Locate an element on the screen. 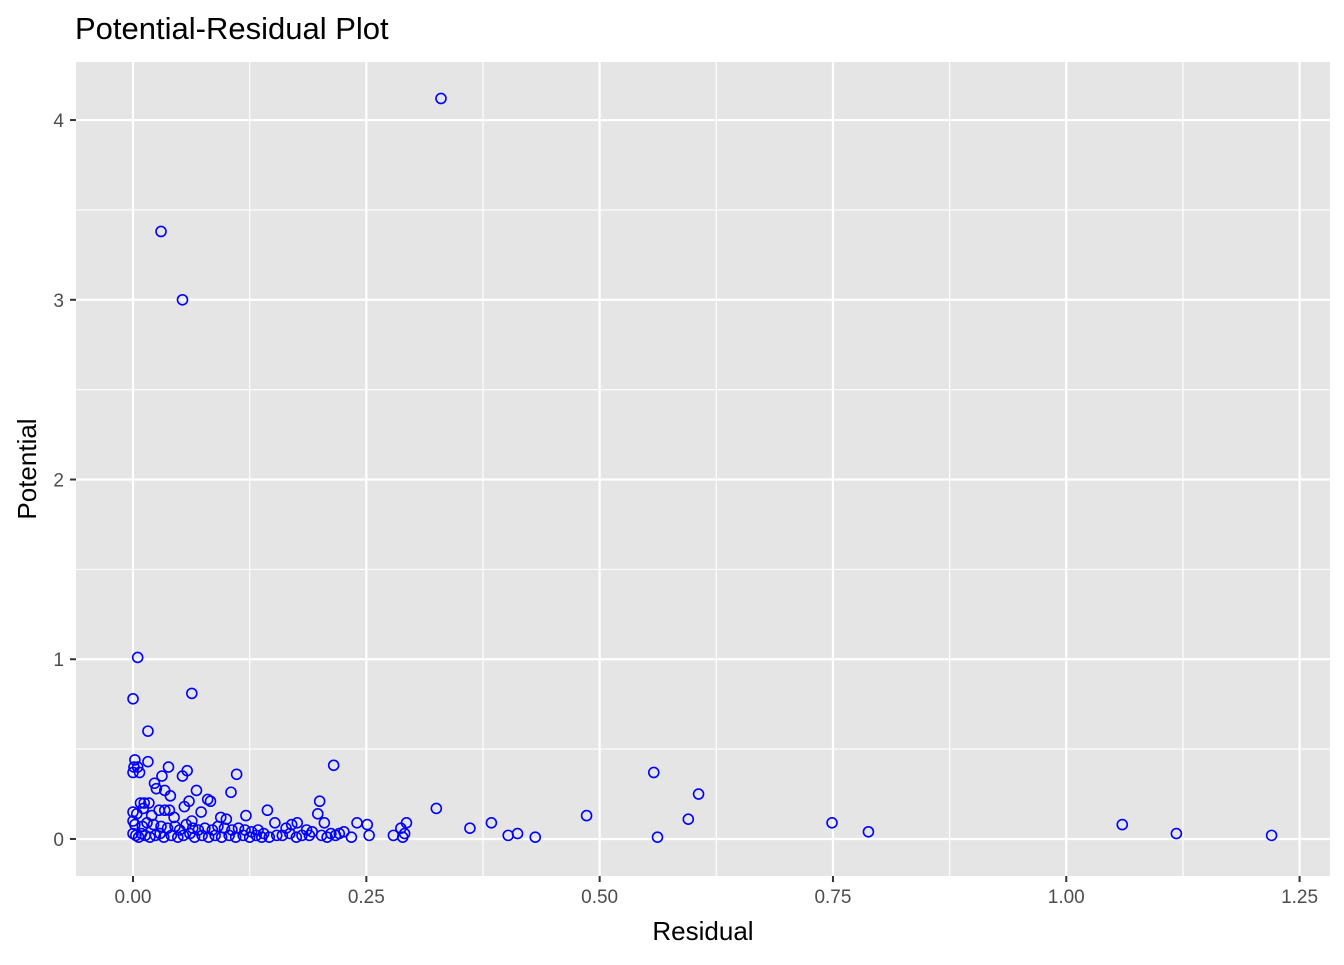 The image size is (1344, 965). y-axis-label: Potential is located at coordinates (27, 468).